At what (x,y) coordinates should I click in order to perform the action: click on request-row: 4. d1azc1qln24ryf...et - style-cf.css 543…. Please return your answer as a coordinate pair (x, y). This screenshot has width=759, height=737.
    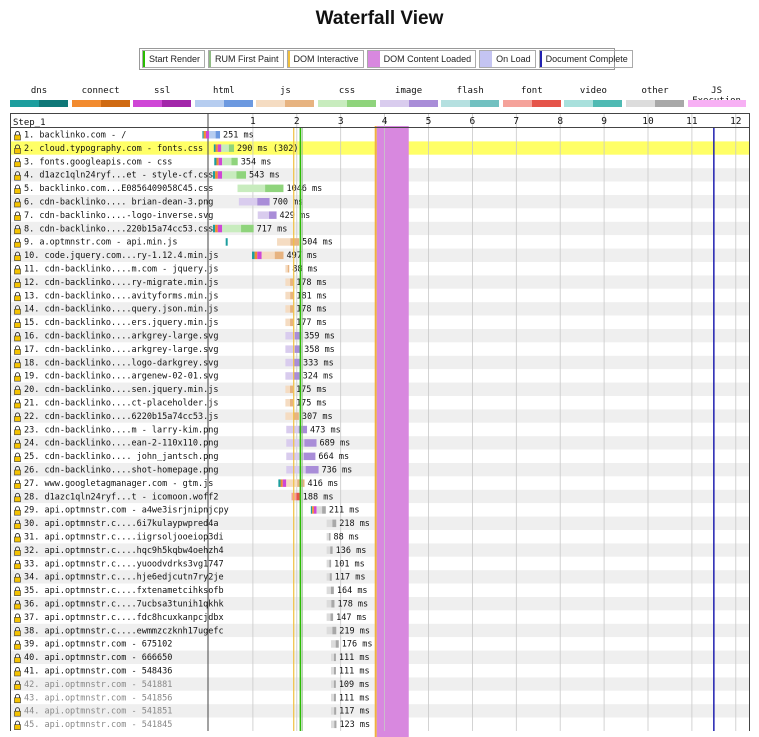
    Looking at the image, I should click on (147, 176).